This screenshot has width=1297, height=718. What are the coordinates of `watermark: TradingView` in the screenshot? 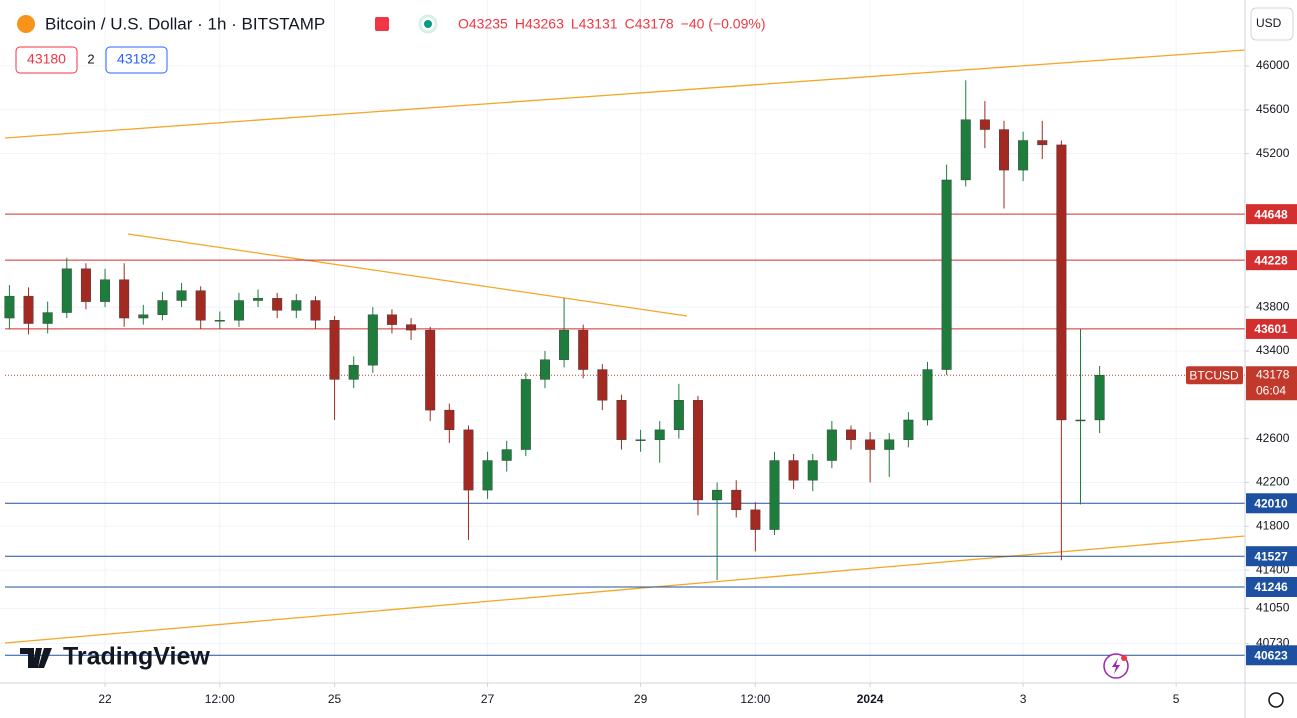 It's located at (136, 657).